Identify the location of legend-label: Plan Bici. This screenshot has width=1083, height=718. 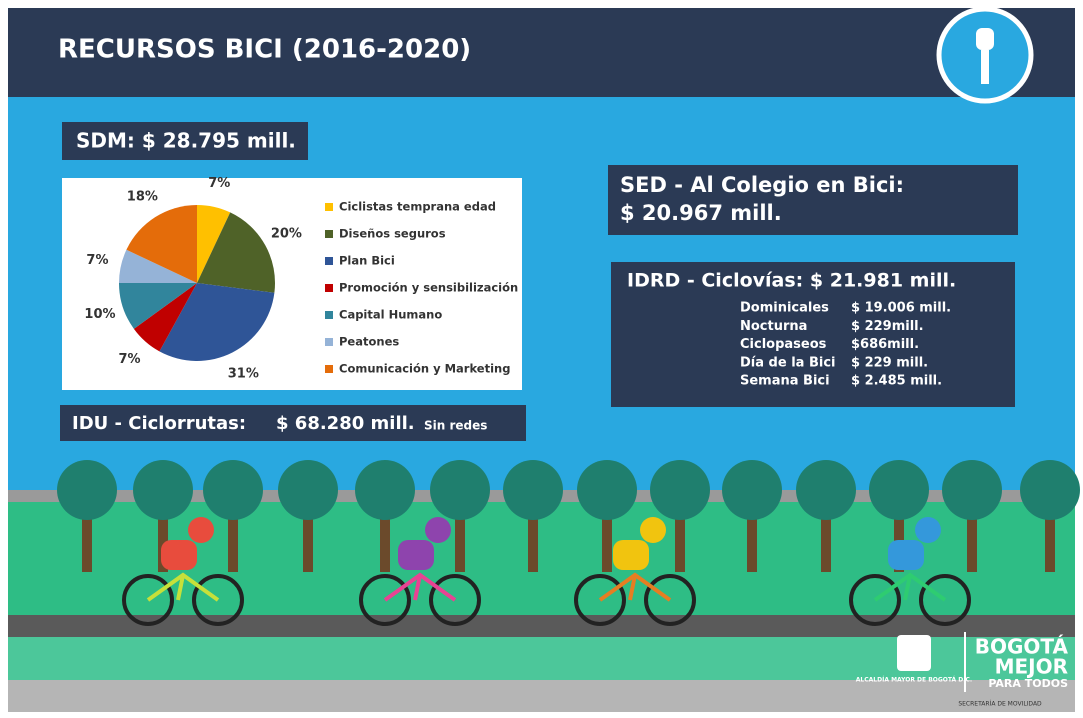
(367, 261).